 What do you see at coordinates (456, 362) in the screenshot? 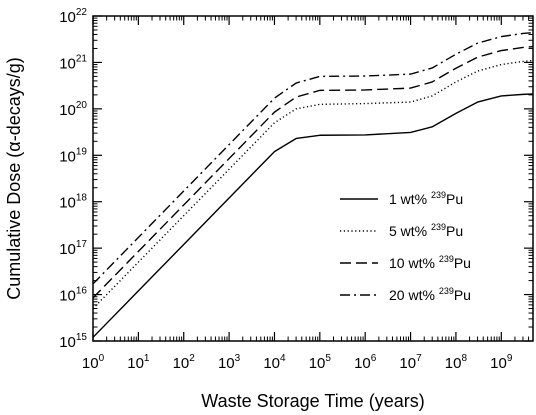
I see `x-tick-label: 10⁸` at bounding box center [456, 362].